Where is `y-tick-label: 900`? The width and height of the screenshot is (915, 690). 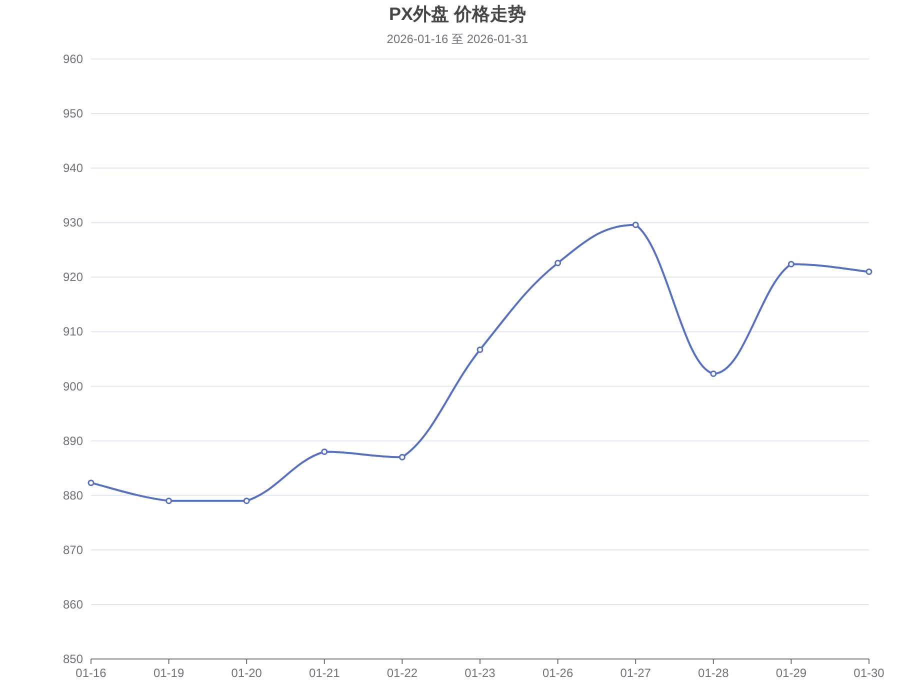 y-tick-label: 900 is located at coordinates (73, 386).